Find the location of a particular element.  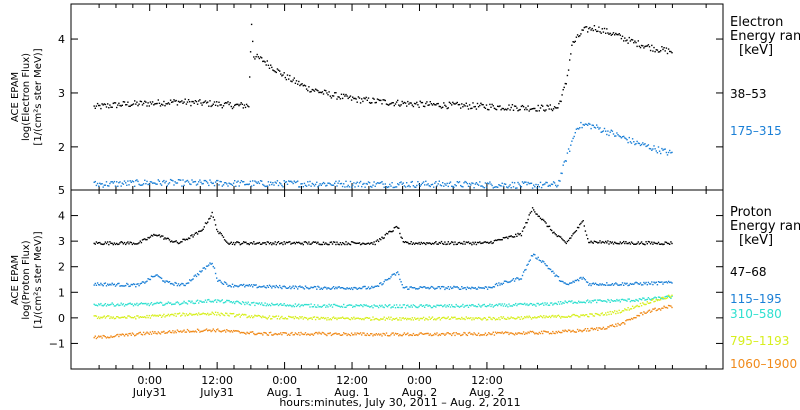

xtick-time-label: 12:00 is located at coordinates (217, 380).